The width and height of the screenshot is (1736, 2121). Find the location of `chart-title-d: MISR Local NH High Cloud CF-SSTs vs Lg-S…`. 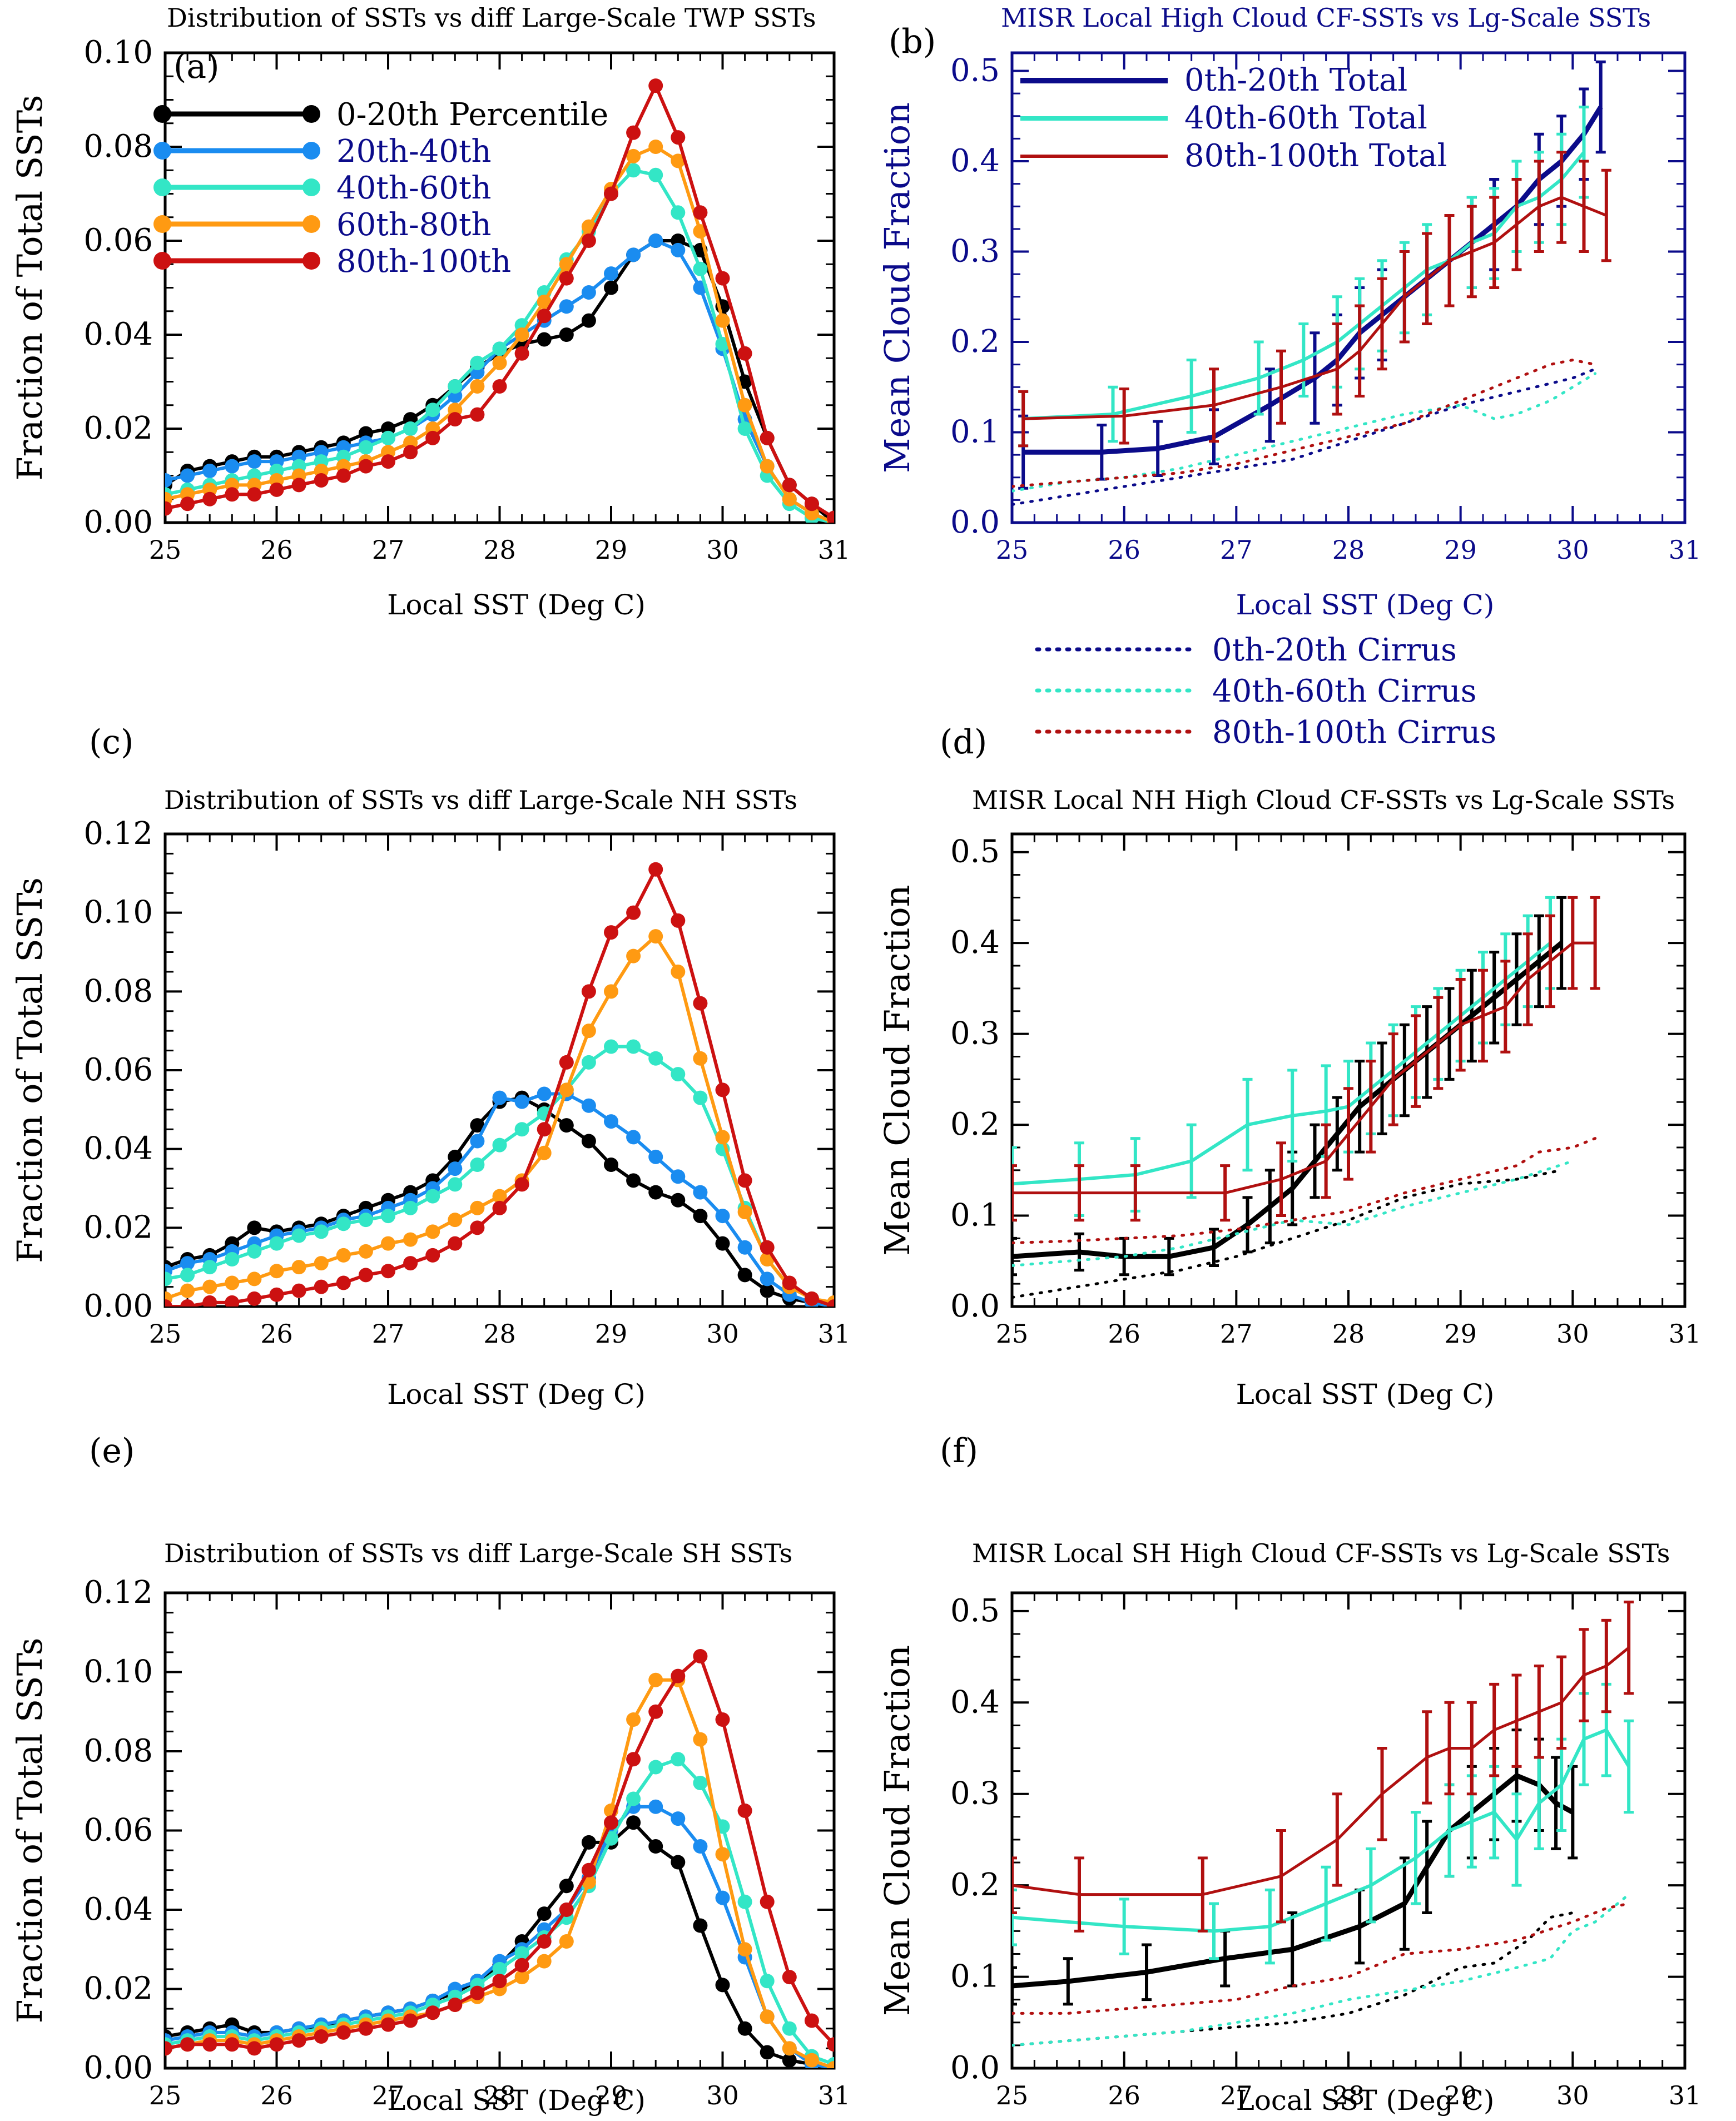

chart-title-d: MISR Local NH High Cloud CF-SSTs vs Lg-S… is located at coordinates (1323, 800).